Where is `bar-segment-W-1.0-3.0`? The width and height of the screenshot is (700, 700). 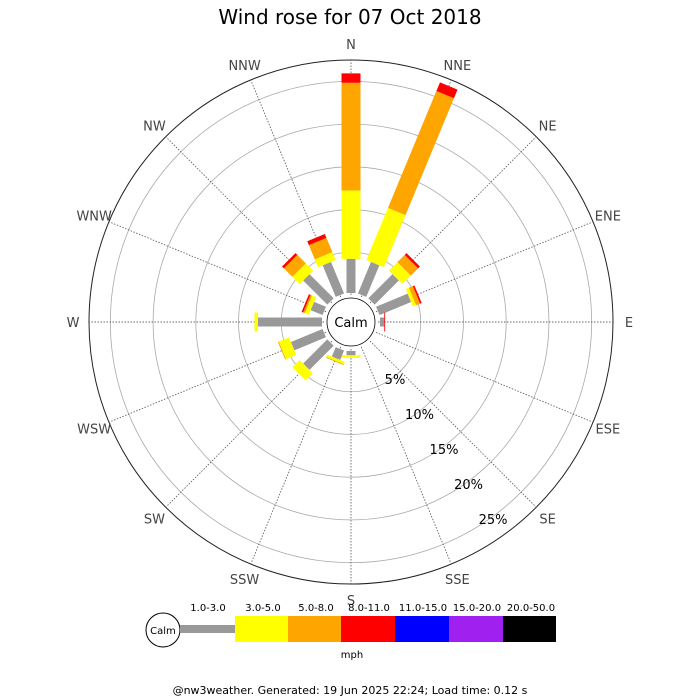 bar-segment-W-1.0-3.0 is located at coordinates (289, 322).